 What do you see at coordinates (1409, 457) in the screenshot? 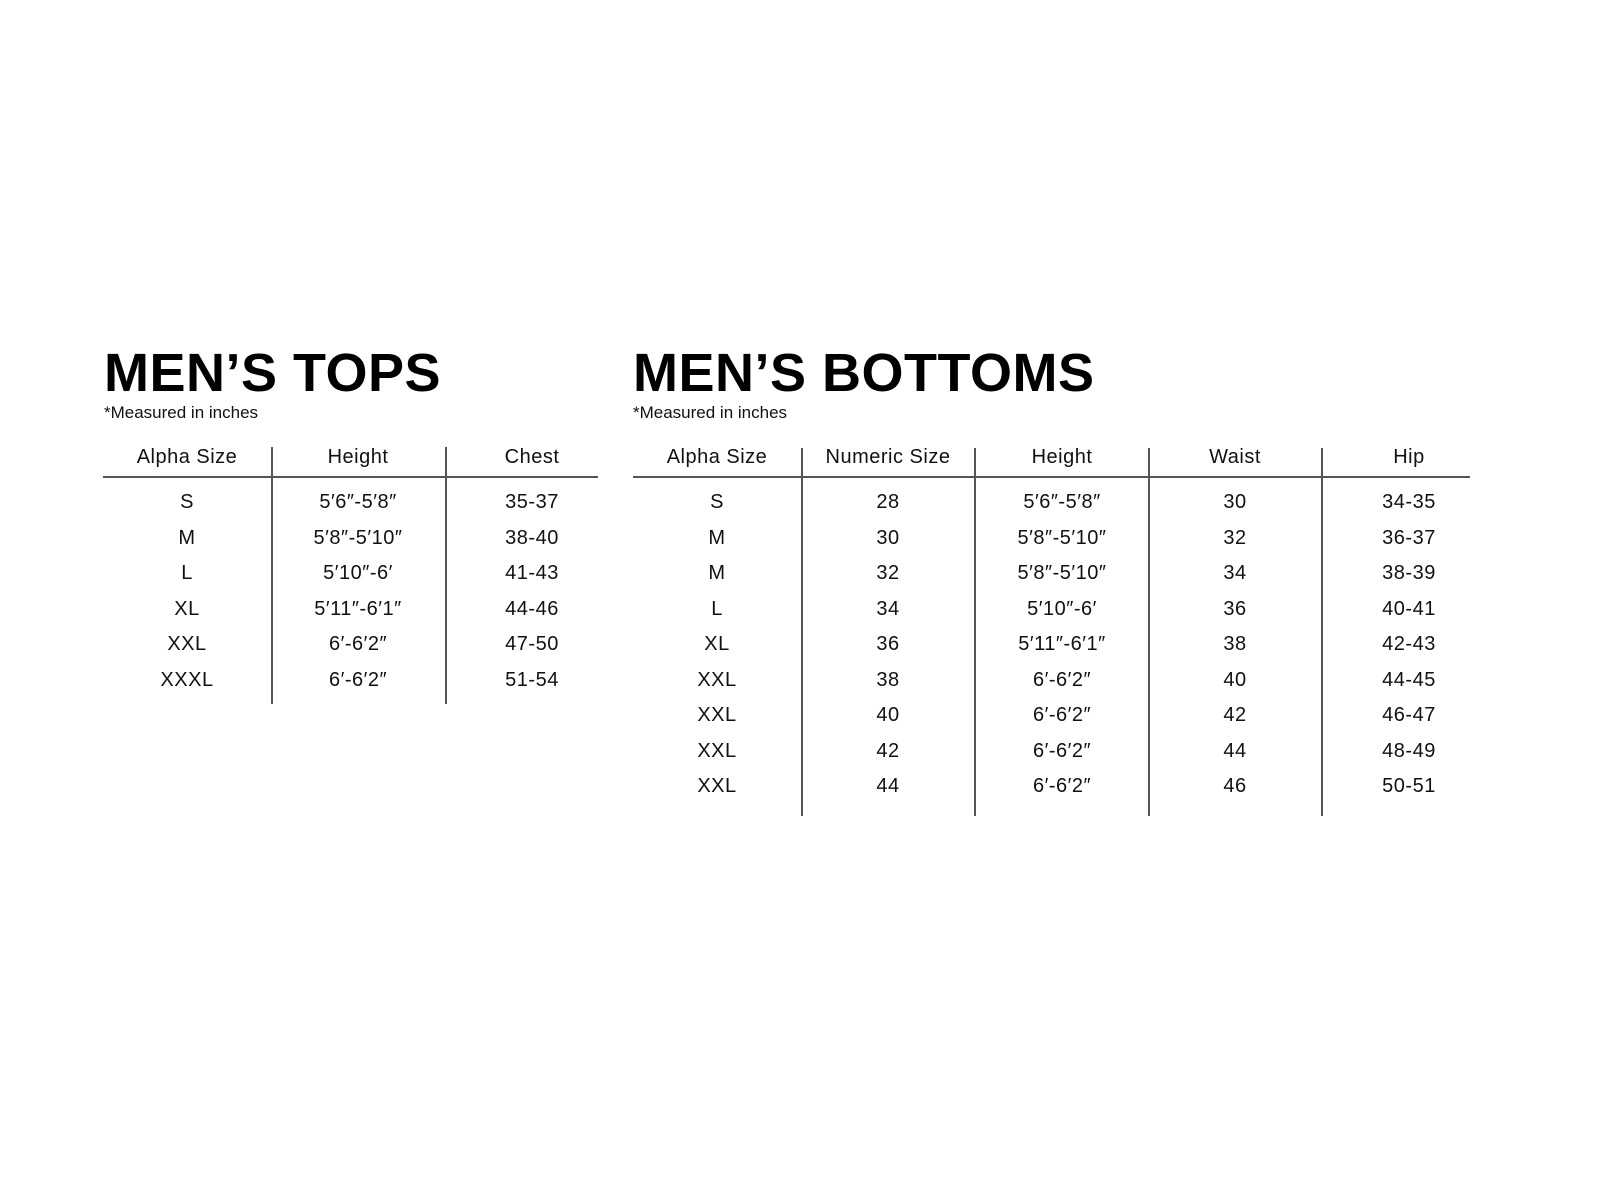
I see `bottoms-column-header: Hip` at bounding box center [1409, 457].